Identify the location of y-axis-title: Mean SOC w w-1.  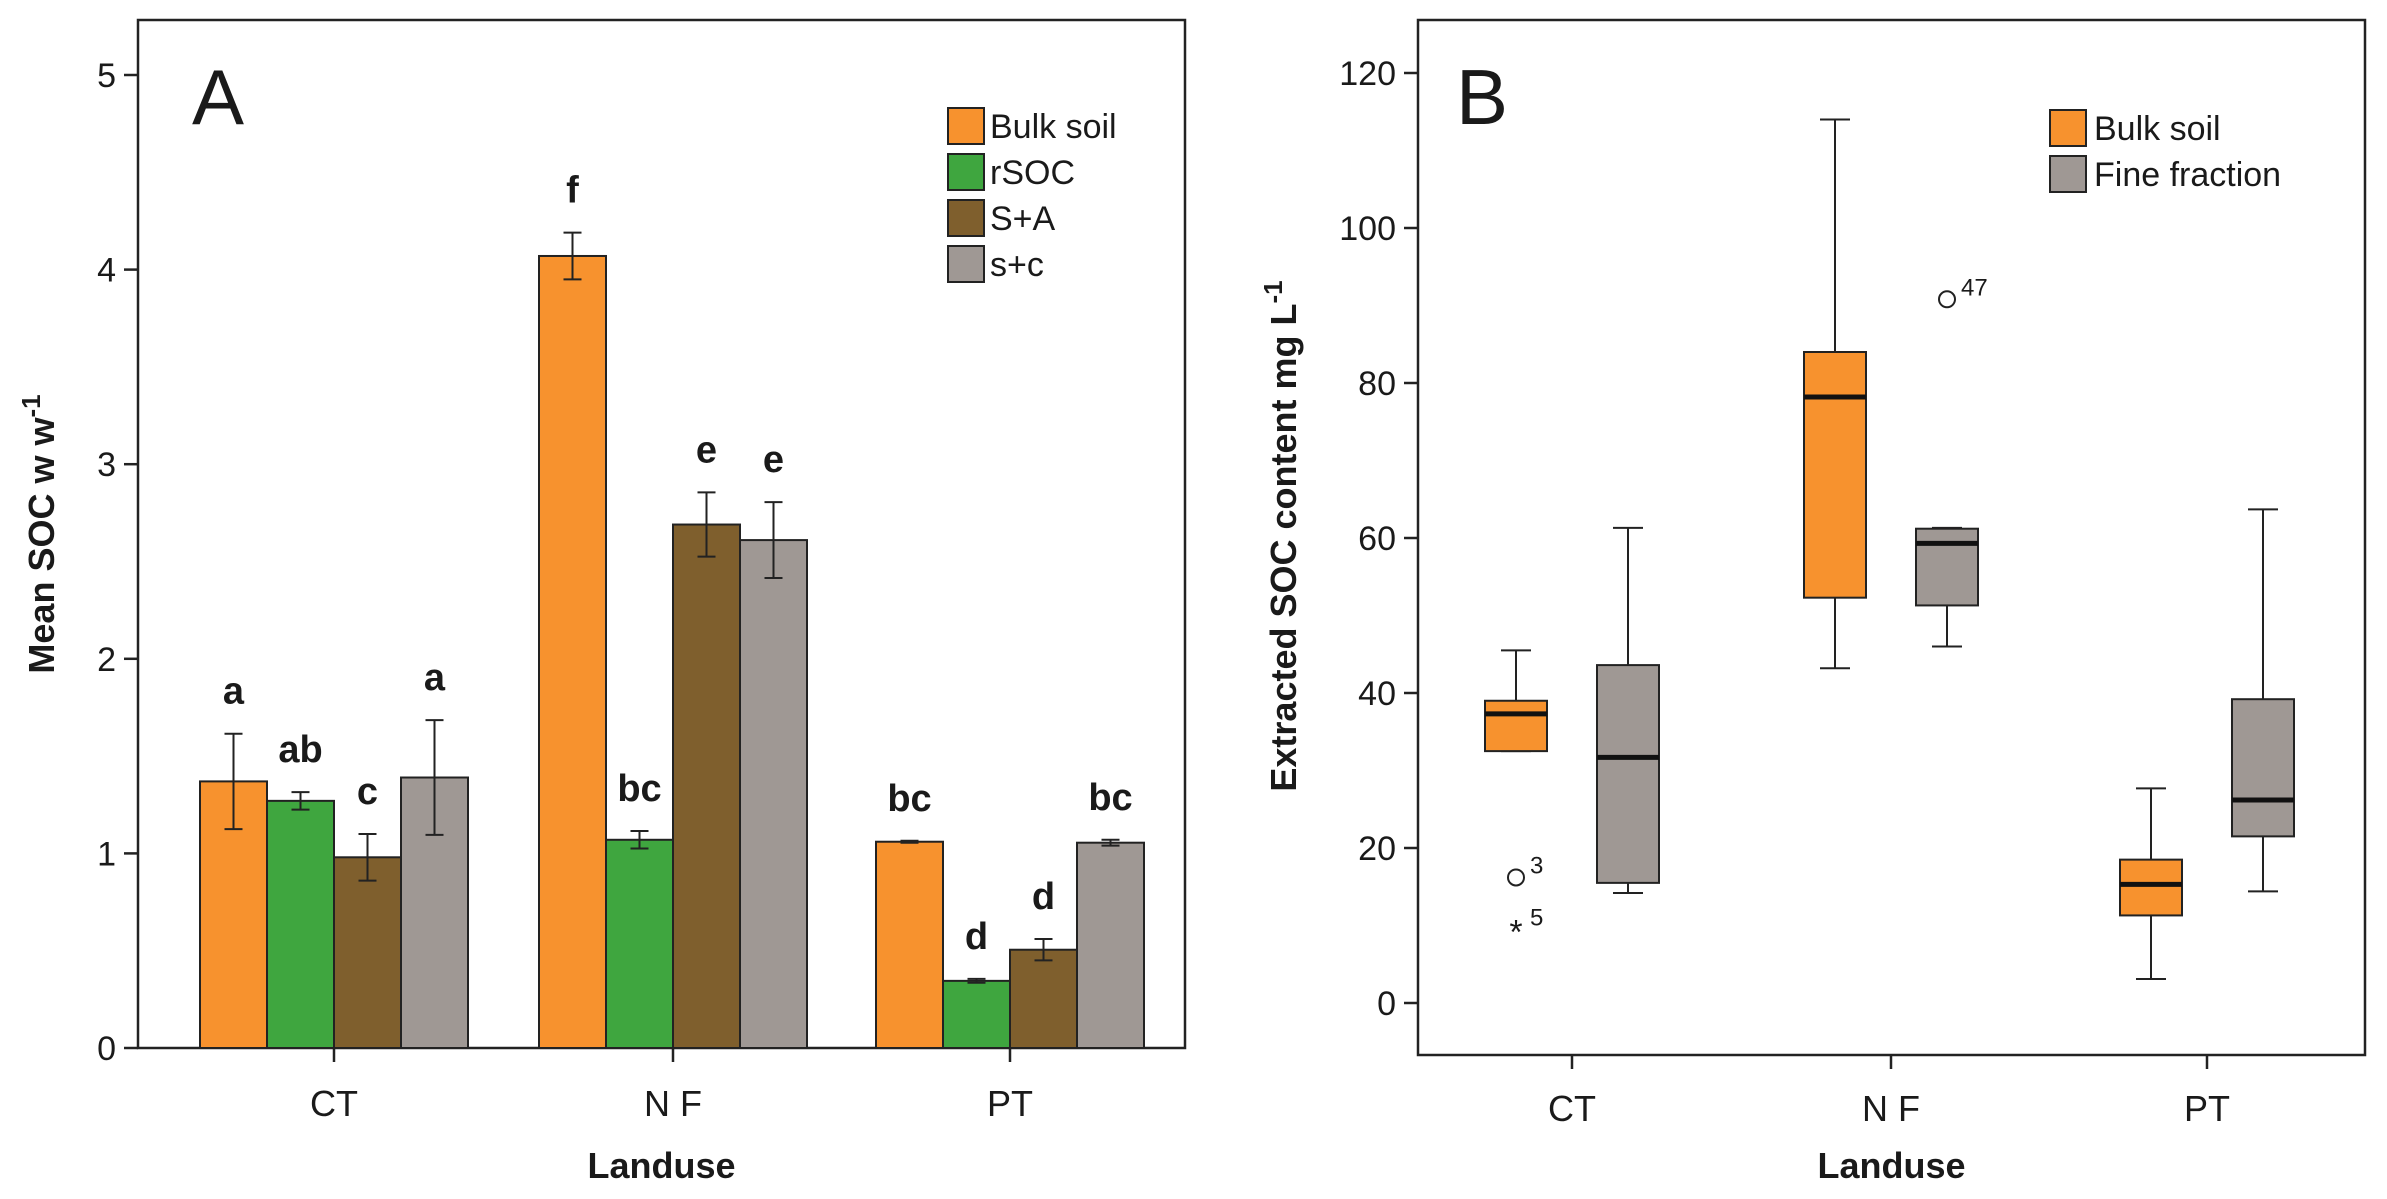
(39, 533).